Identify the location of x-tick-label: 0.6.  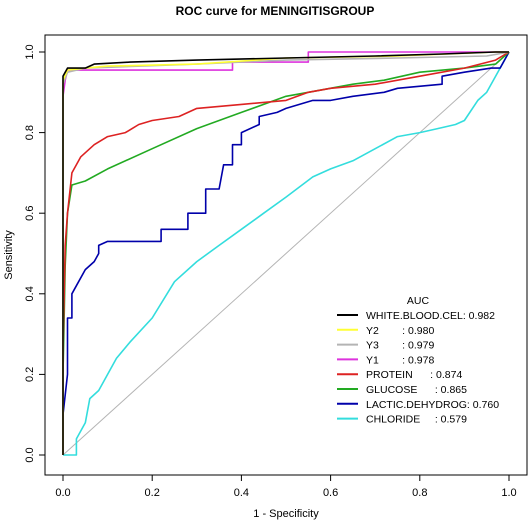
(330, 493).